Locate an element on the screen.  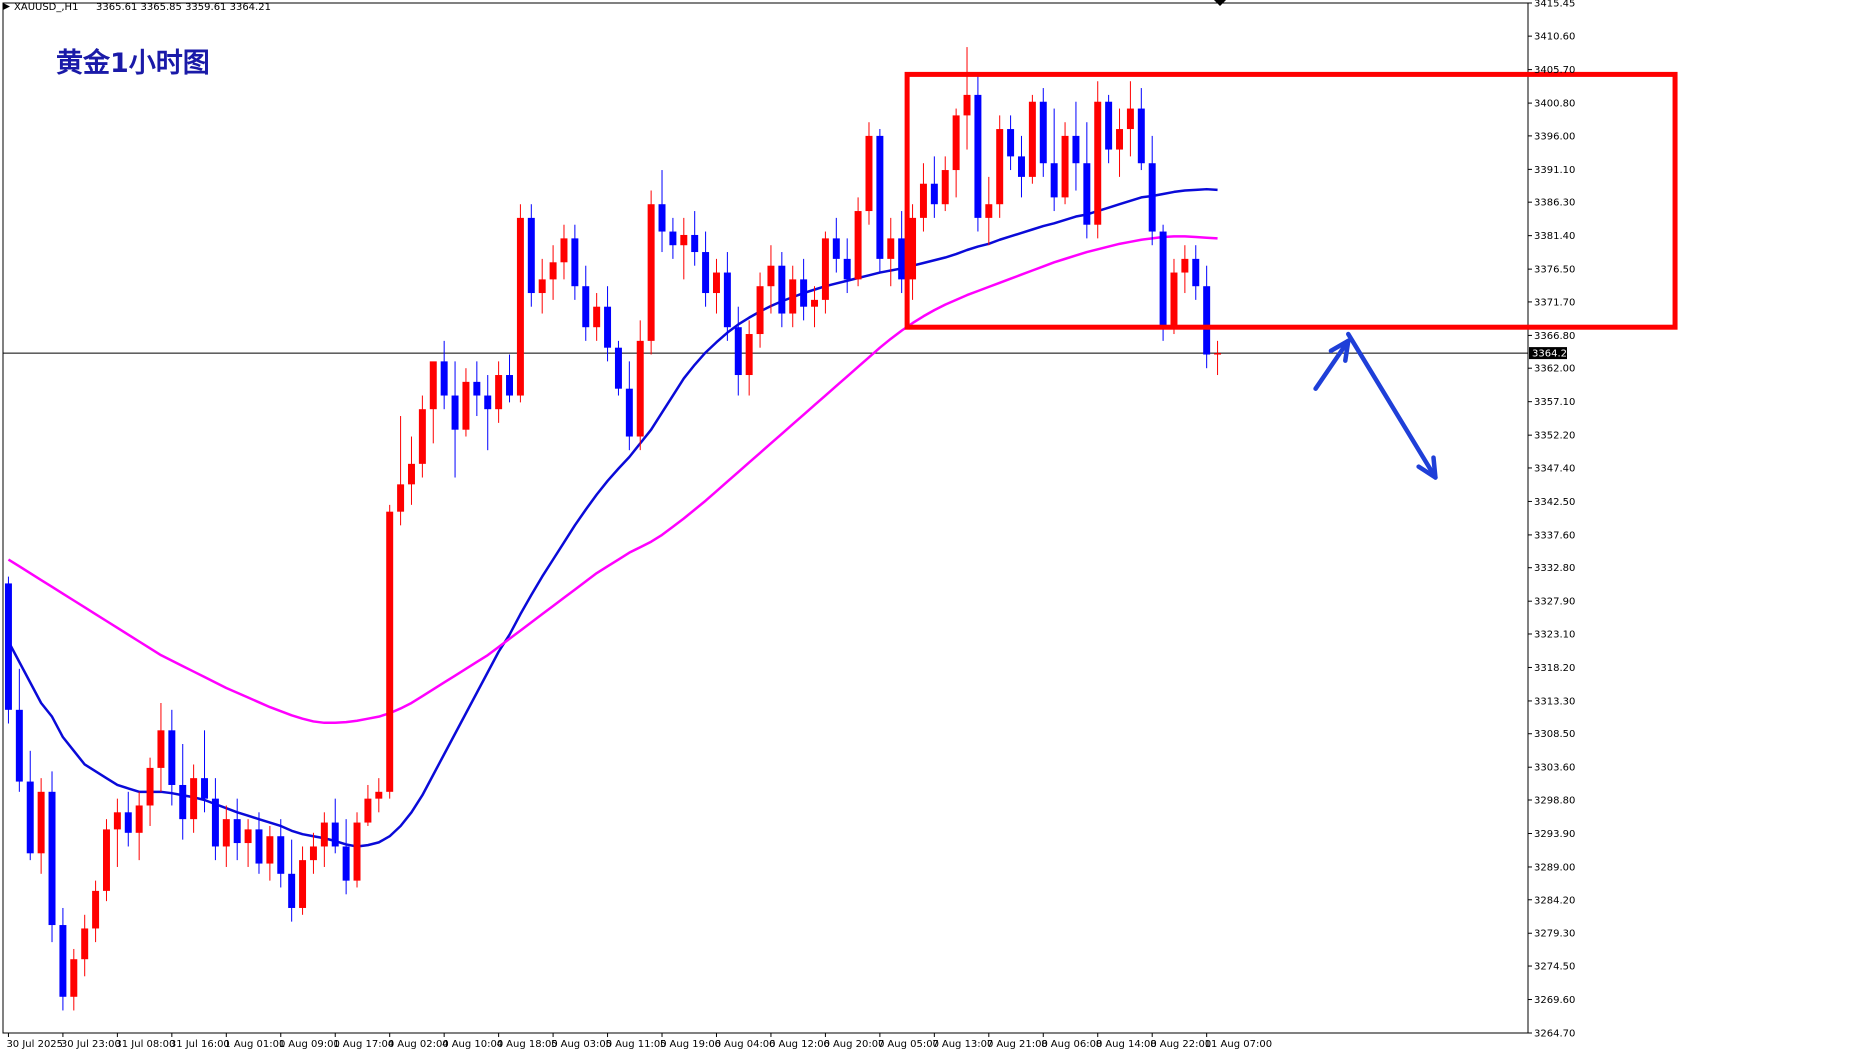
x-tick-label: 6 Aug 04:00 is located at coordinates (744, 1044).